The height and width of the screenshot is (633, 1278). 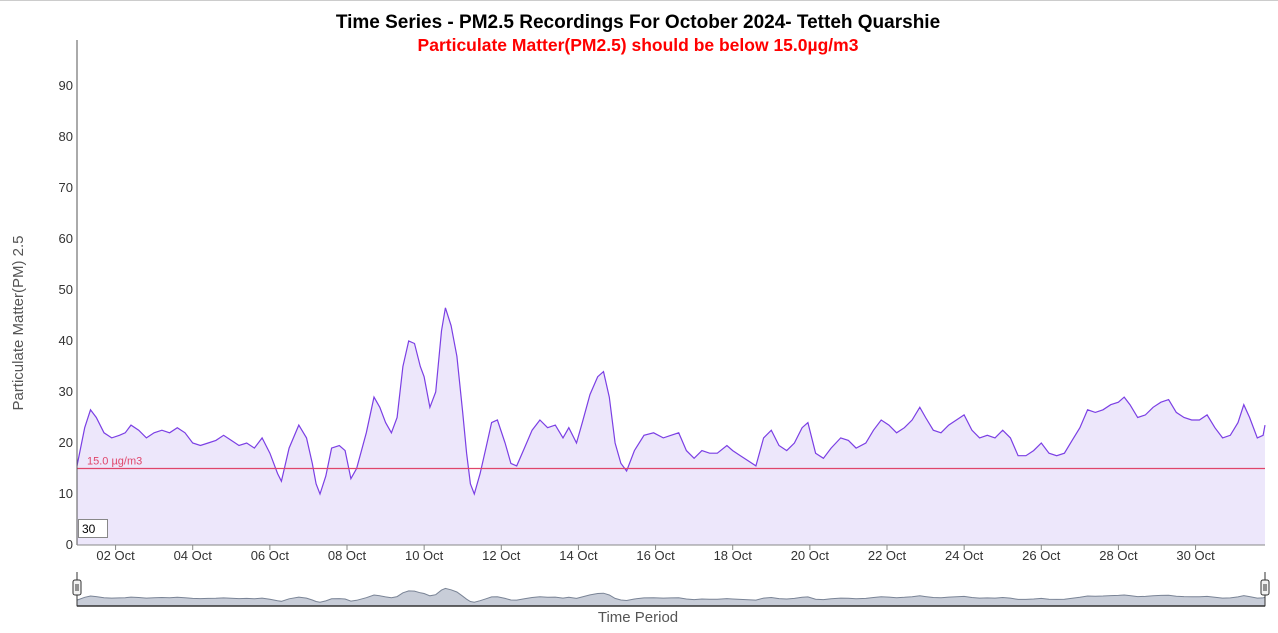 I want to click on y-tick-label: 90, so click(x=66, y=85).